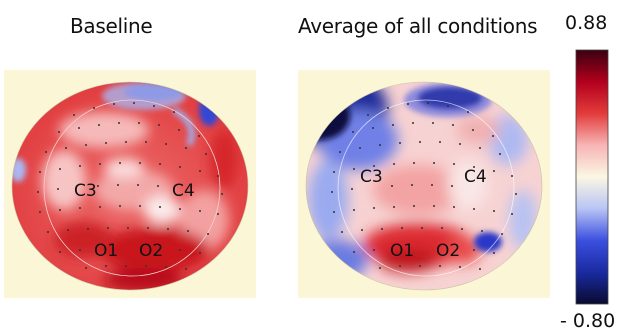  Describe the element at coordinates (402, 251) in the screenshot. I see `average-electrode-o1: O1` at that location.